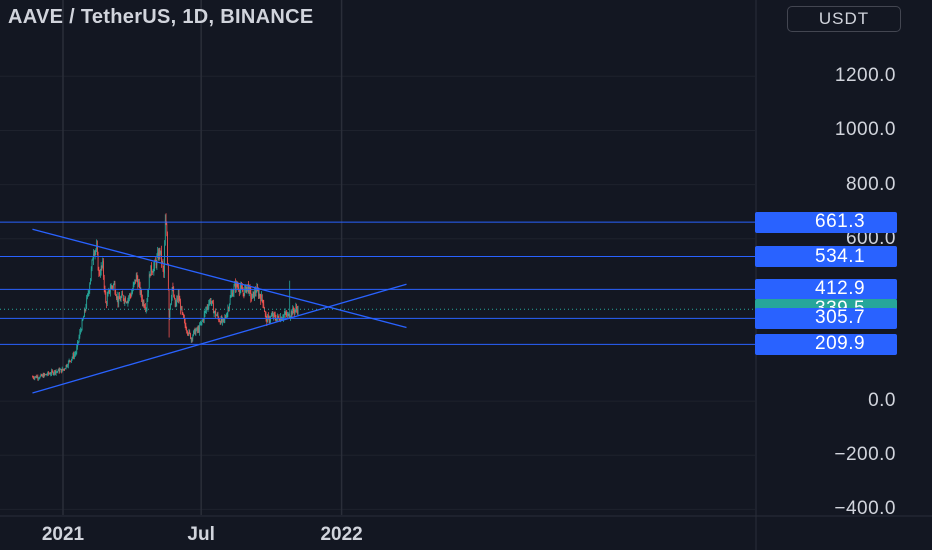 This screenshot has width=932, height=550. I want to click on trendlines, so click(219, 311).